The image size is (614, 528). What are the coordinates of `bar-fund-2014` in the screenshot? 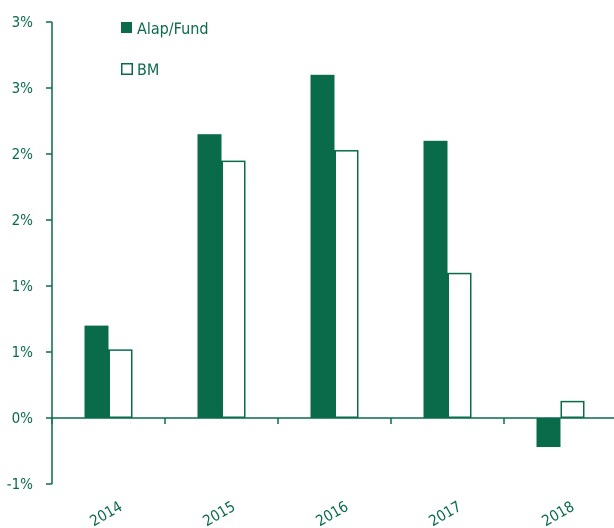 It's located at (96, 371).